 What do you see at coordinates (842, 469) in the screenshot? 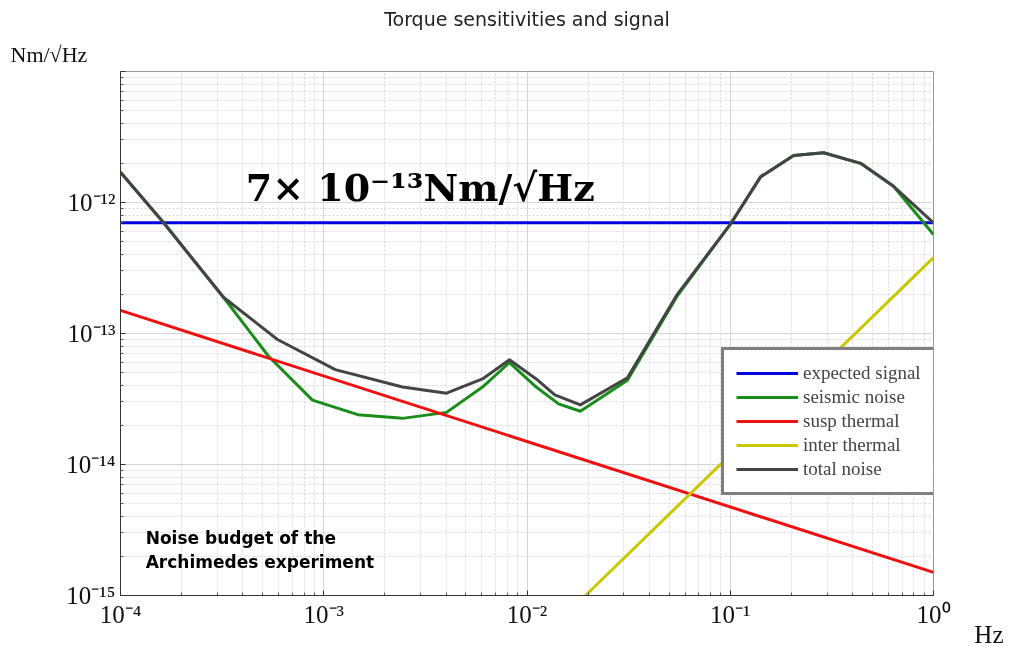
I see `legend-label: total noise` at bounding box center [842, 469].